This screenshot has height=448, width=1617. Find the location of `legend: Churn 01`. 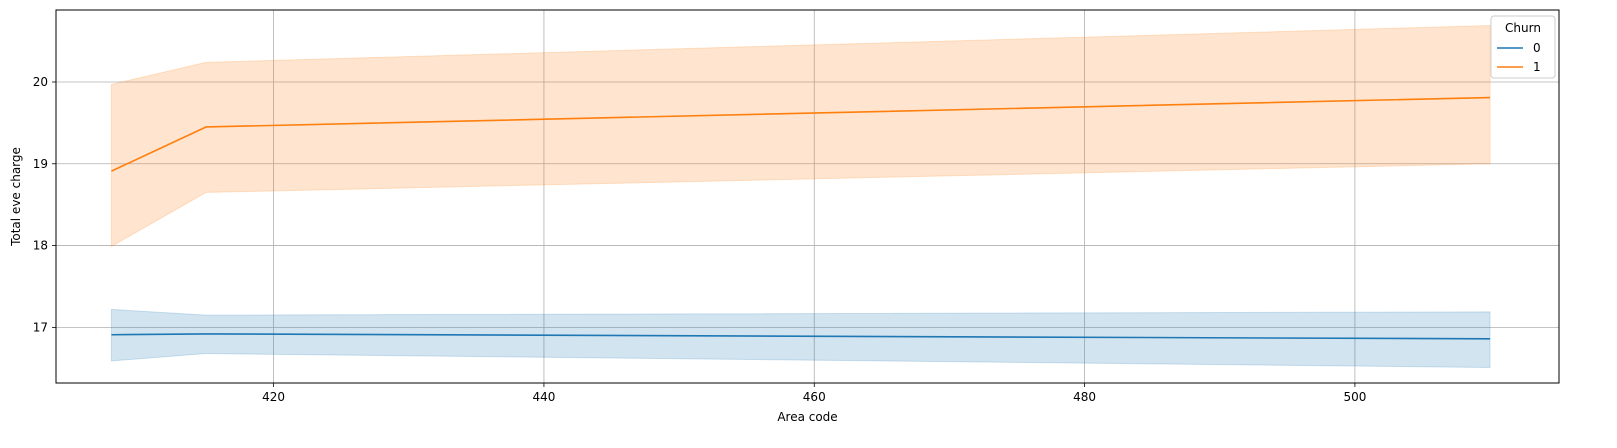

legend: Churn 01 is located at coordinates (1523, 47).